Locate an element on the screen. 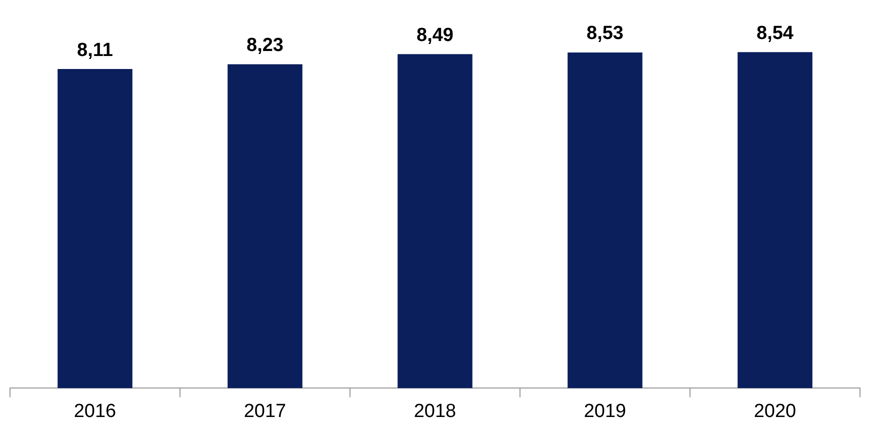 The image size is (870, 430). data-label: 8,54 is located at coordinates (775, 33).